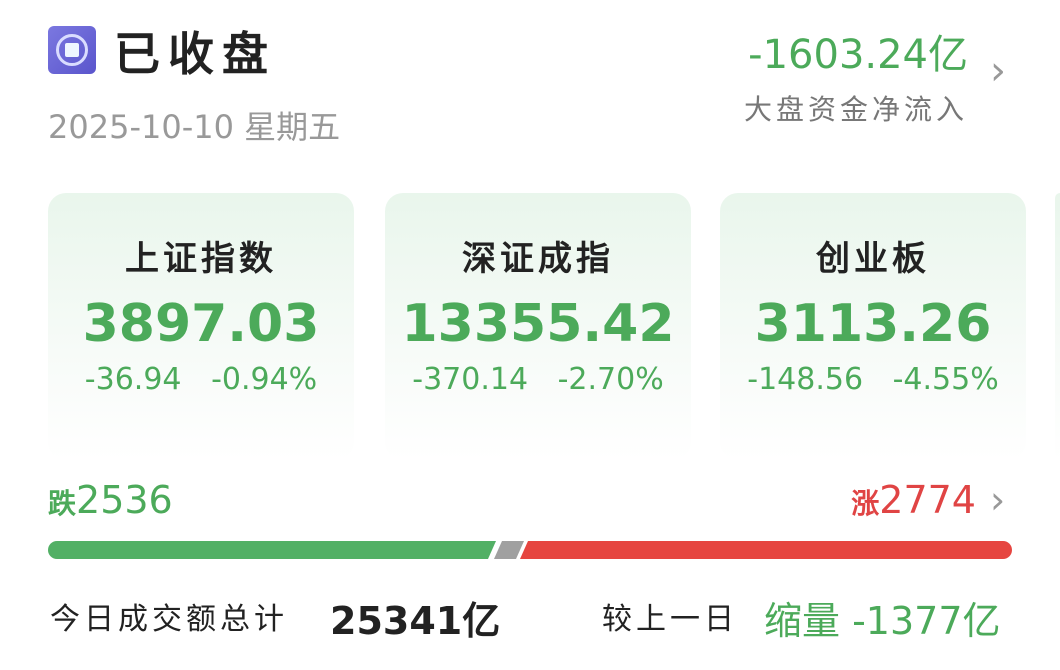 The image size is (1060, 670). I want to click on advancers-value: 2774, so click(927, 500).